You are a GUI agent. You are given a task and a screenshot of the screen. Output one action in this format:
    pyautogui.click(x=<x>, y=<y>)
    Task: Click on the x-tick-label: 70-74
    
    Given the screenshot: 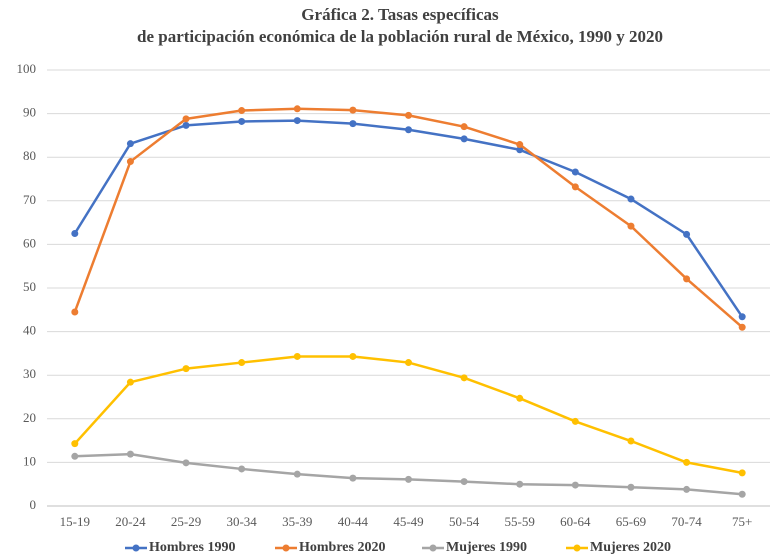 What is the action you would take?
    pyautogui.click(x=686, y=521)
    